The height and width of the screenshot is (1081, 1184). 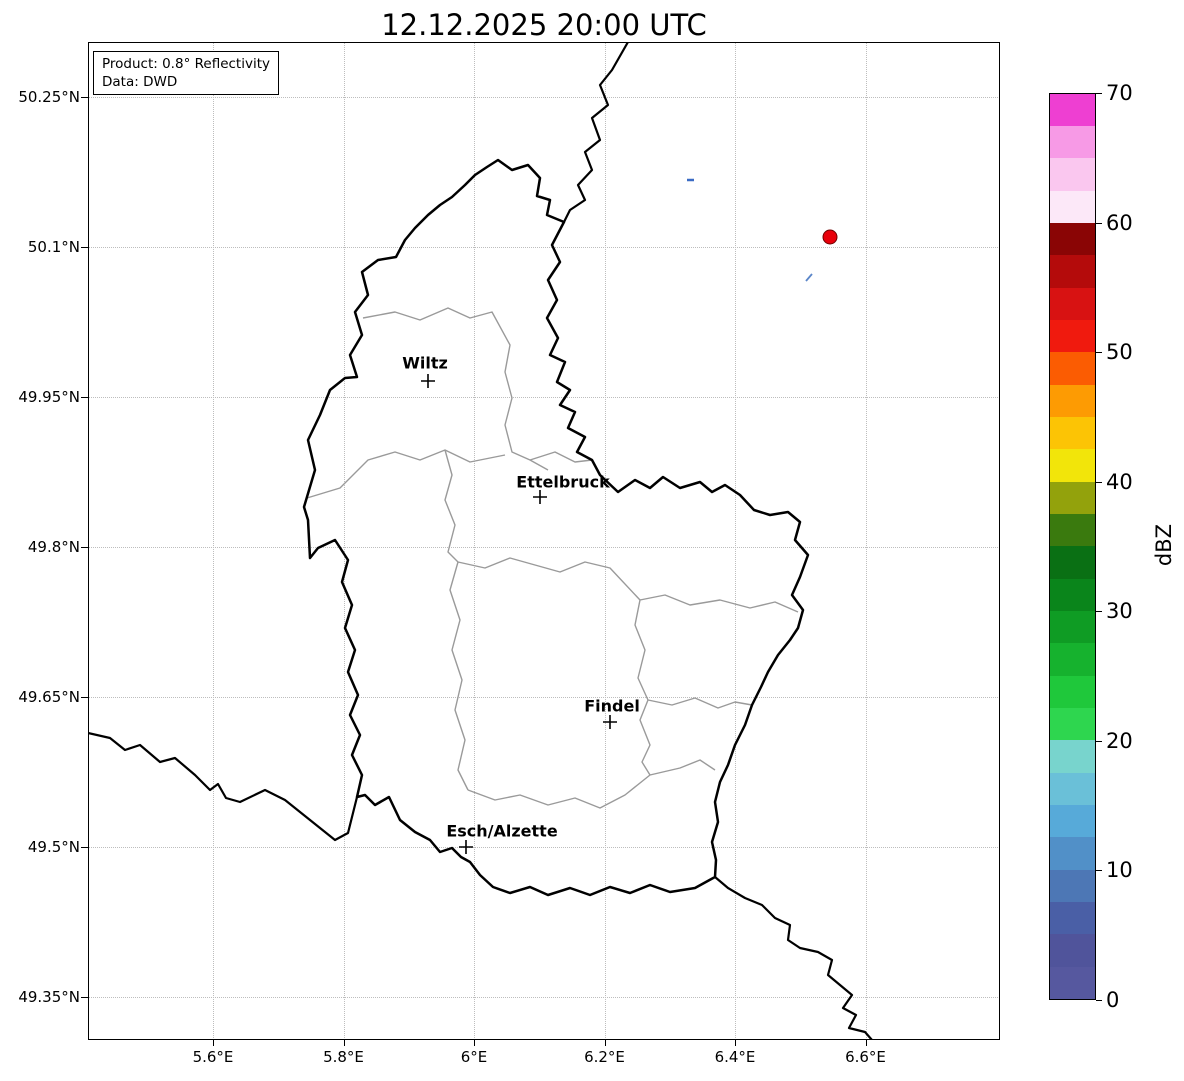 What do you see at coordinates (563, 482) in the screenshot?
I see `city-label-ettelbruck: Ettelbruck` at bounding box center [563, 482].